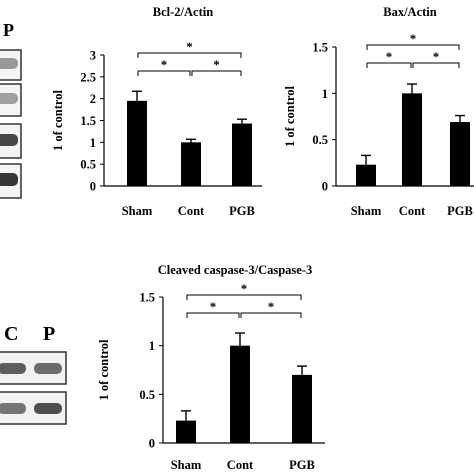 Image resolution: width=474 pixels, height=474 pixels. I want to click on blot-panel-bottom: C P, so click(33, 374).